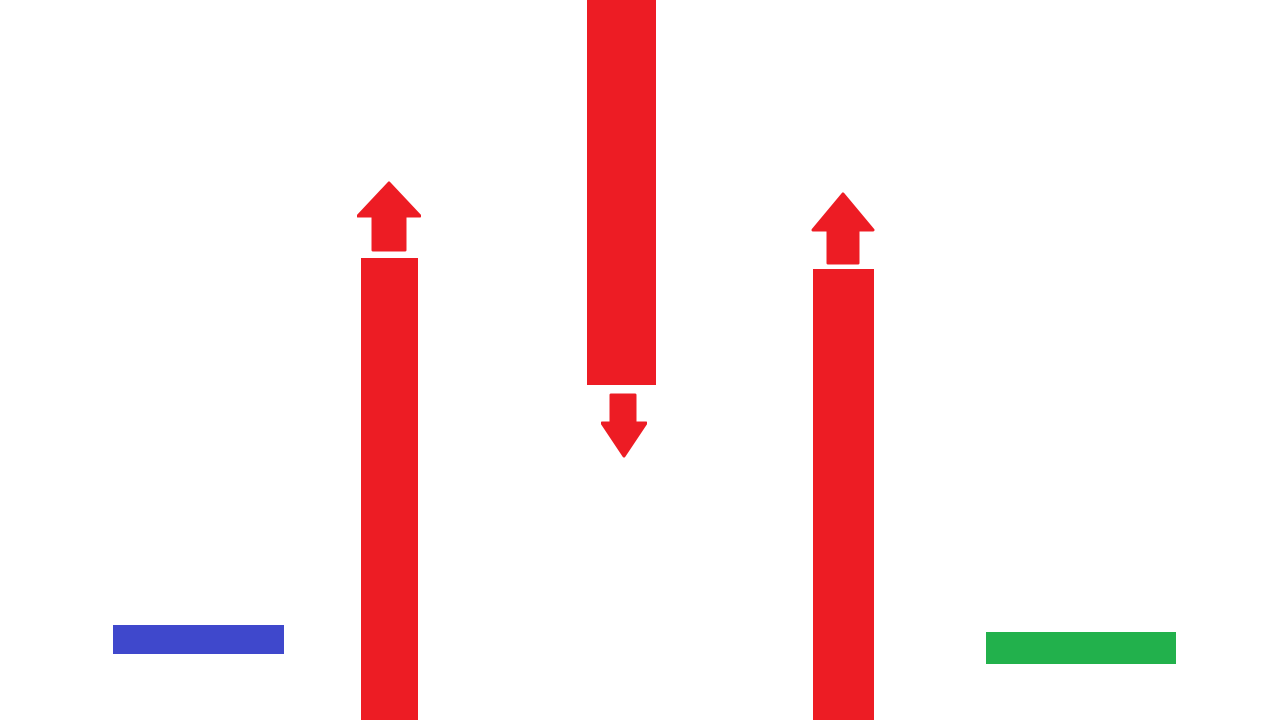 This screenshot has width=1280, height=720. I want to click on moving-pillar-right, so click(843, 494).